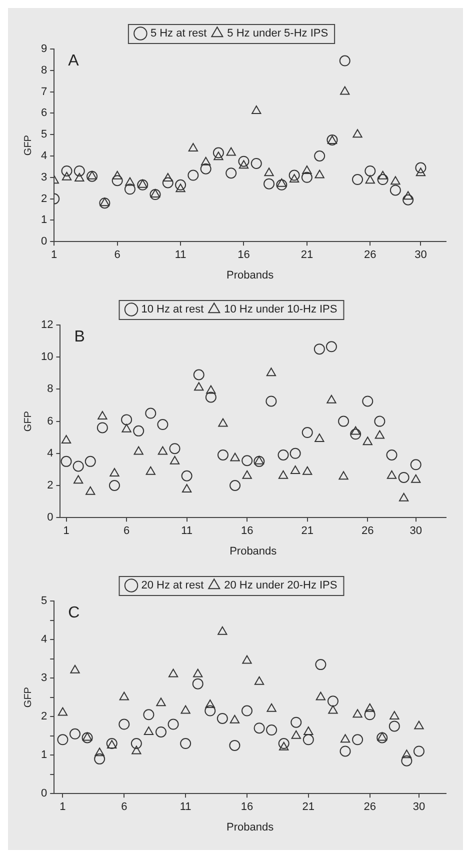 Image resolution: width=471 pixels, height=864 pixels. I want to click on legend-label: 10 Hz under 10-Hz IPS, so click(281, 310).